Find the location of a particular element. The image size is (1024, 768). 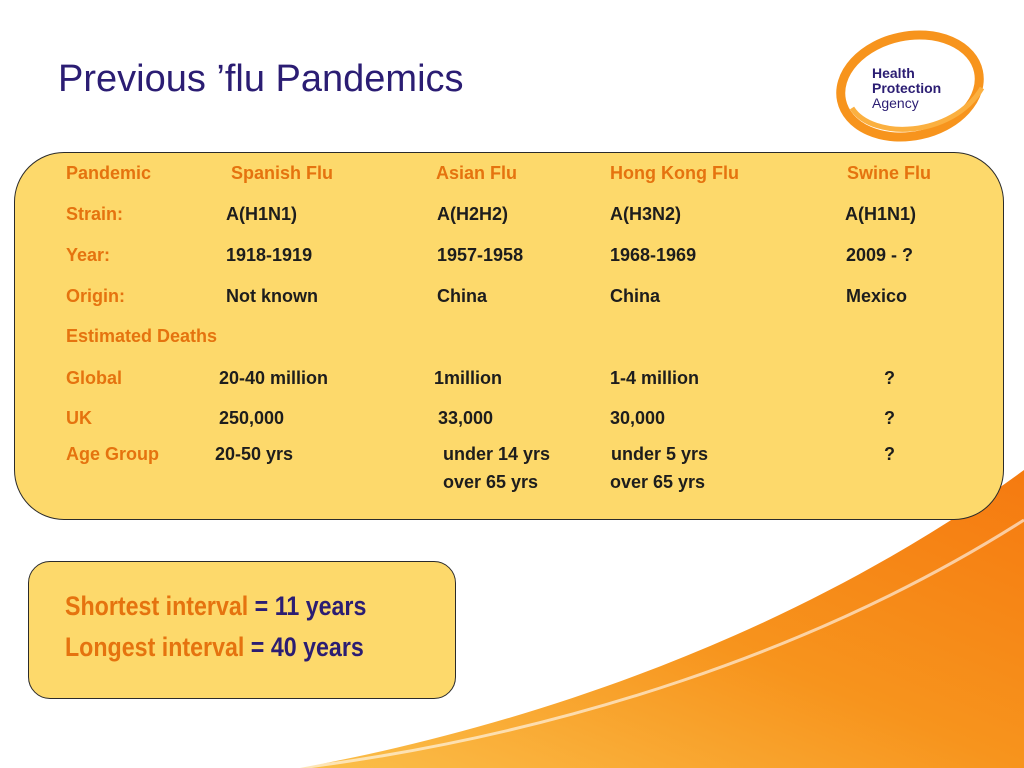

age-group-spanish: 20-50 yrs is located at coordinates (254, 454).